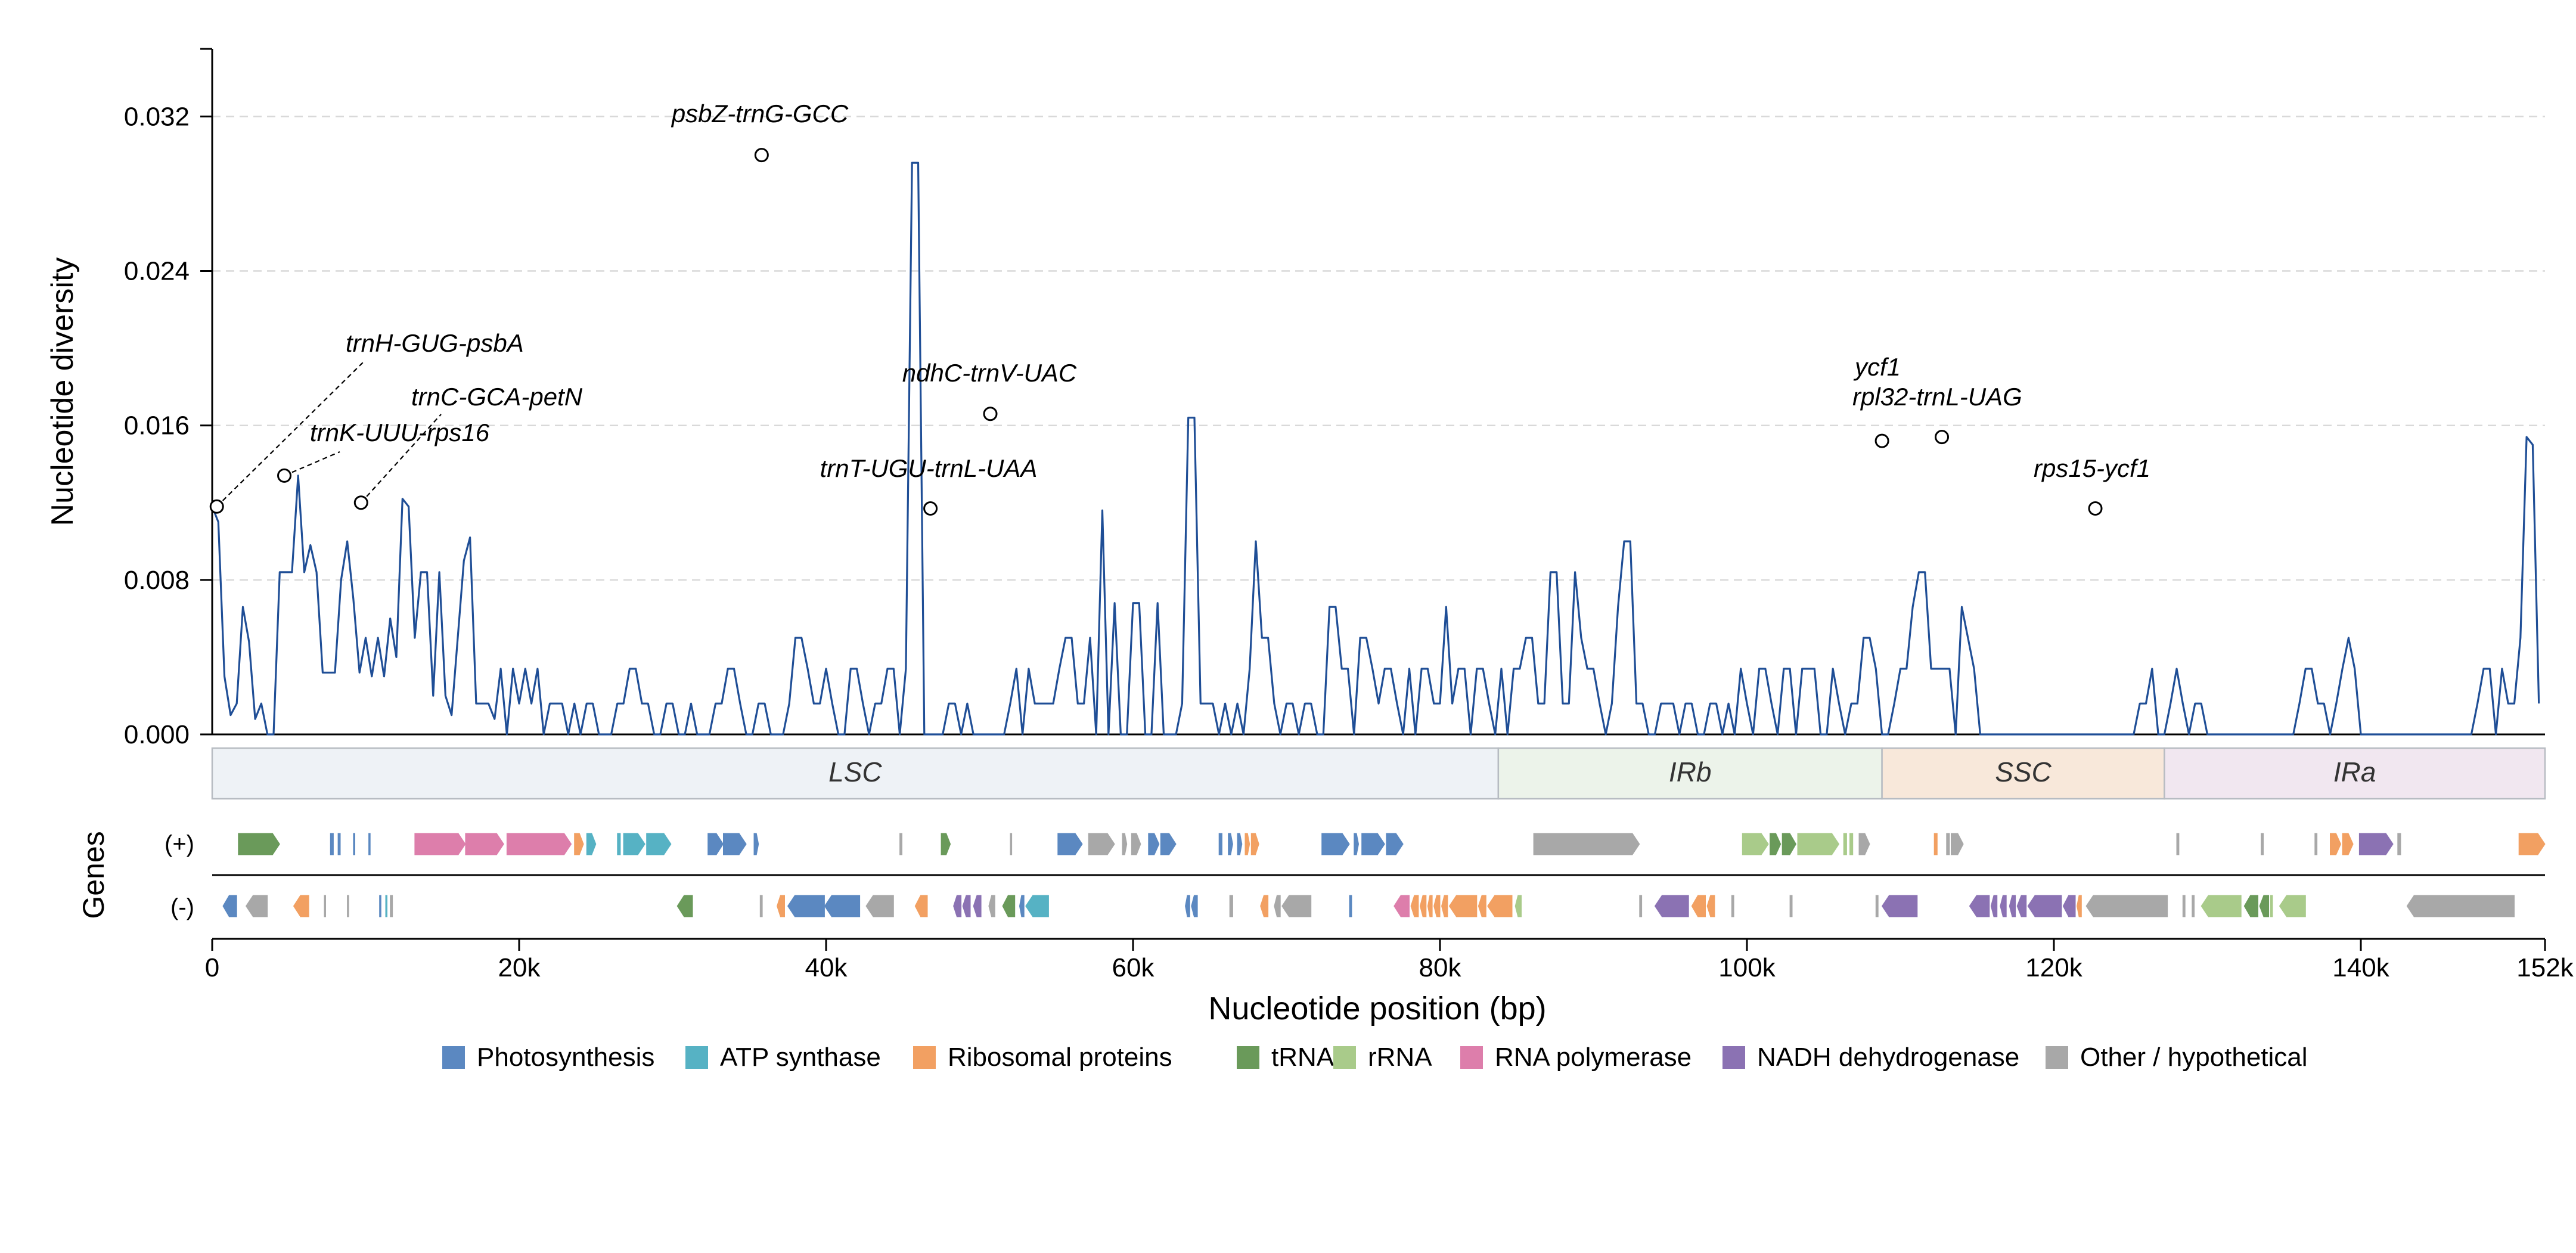 The image size is (2576, 1253). Describe the element at coordinates (2545, 967) in the screenshot. I see `x-tick-label: 152k` at that location.